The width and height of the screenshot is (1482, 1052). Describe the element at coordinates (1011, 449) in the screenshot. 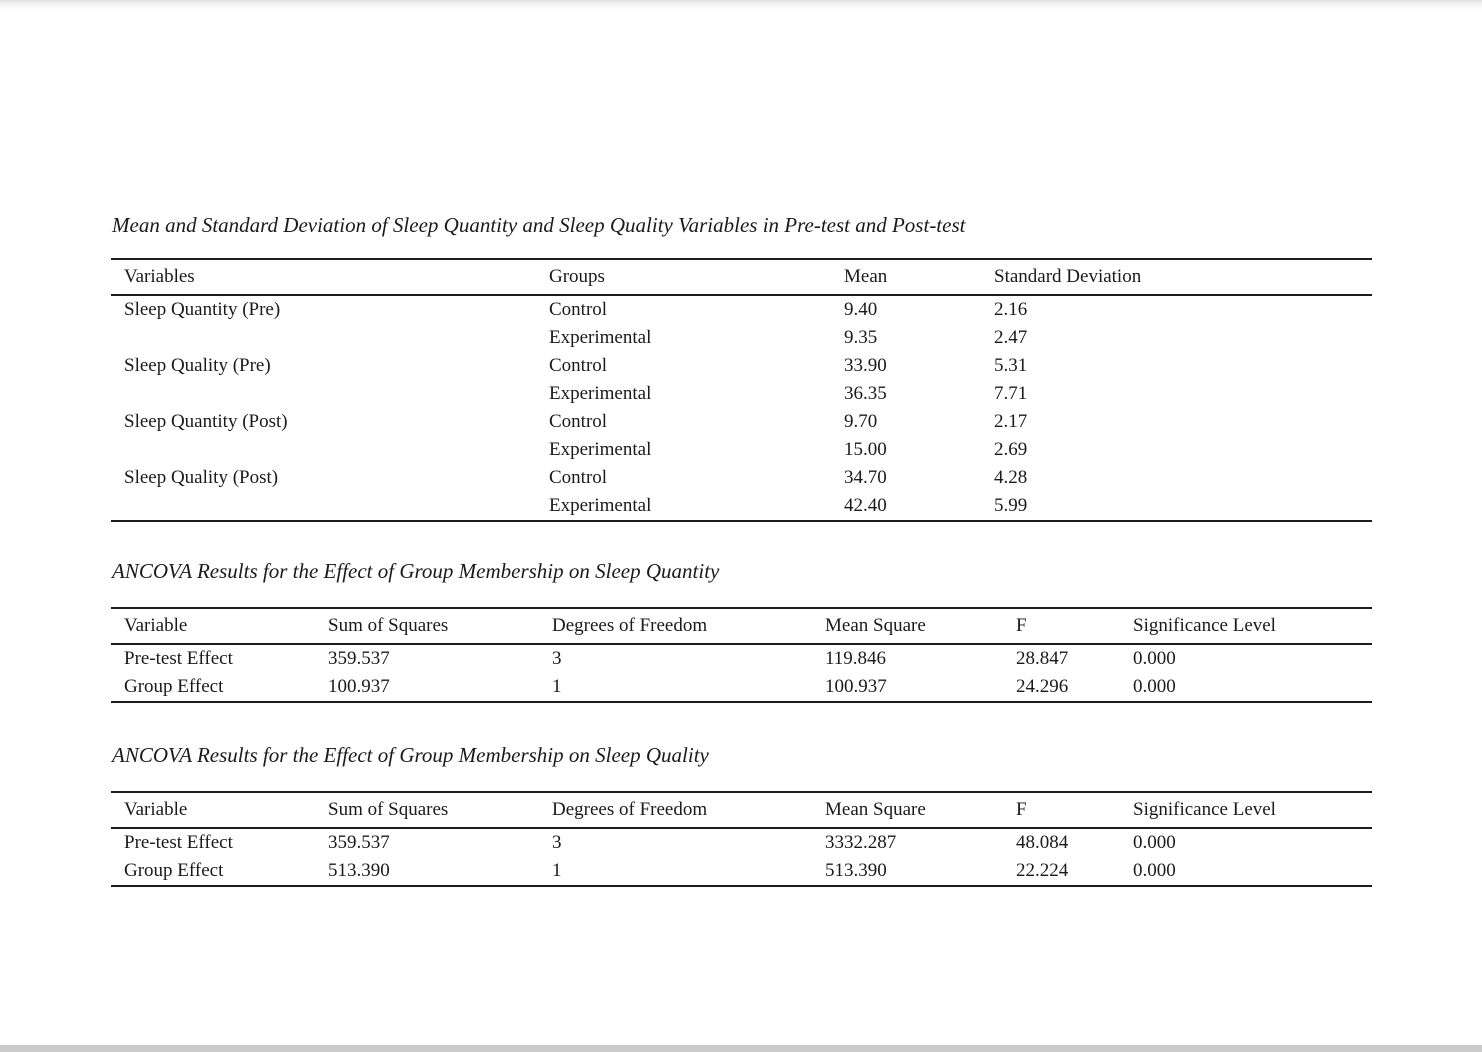

I see `cell-sd: 2.69` at that location.